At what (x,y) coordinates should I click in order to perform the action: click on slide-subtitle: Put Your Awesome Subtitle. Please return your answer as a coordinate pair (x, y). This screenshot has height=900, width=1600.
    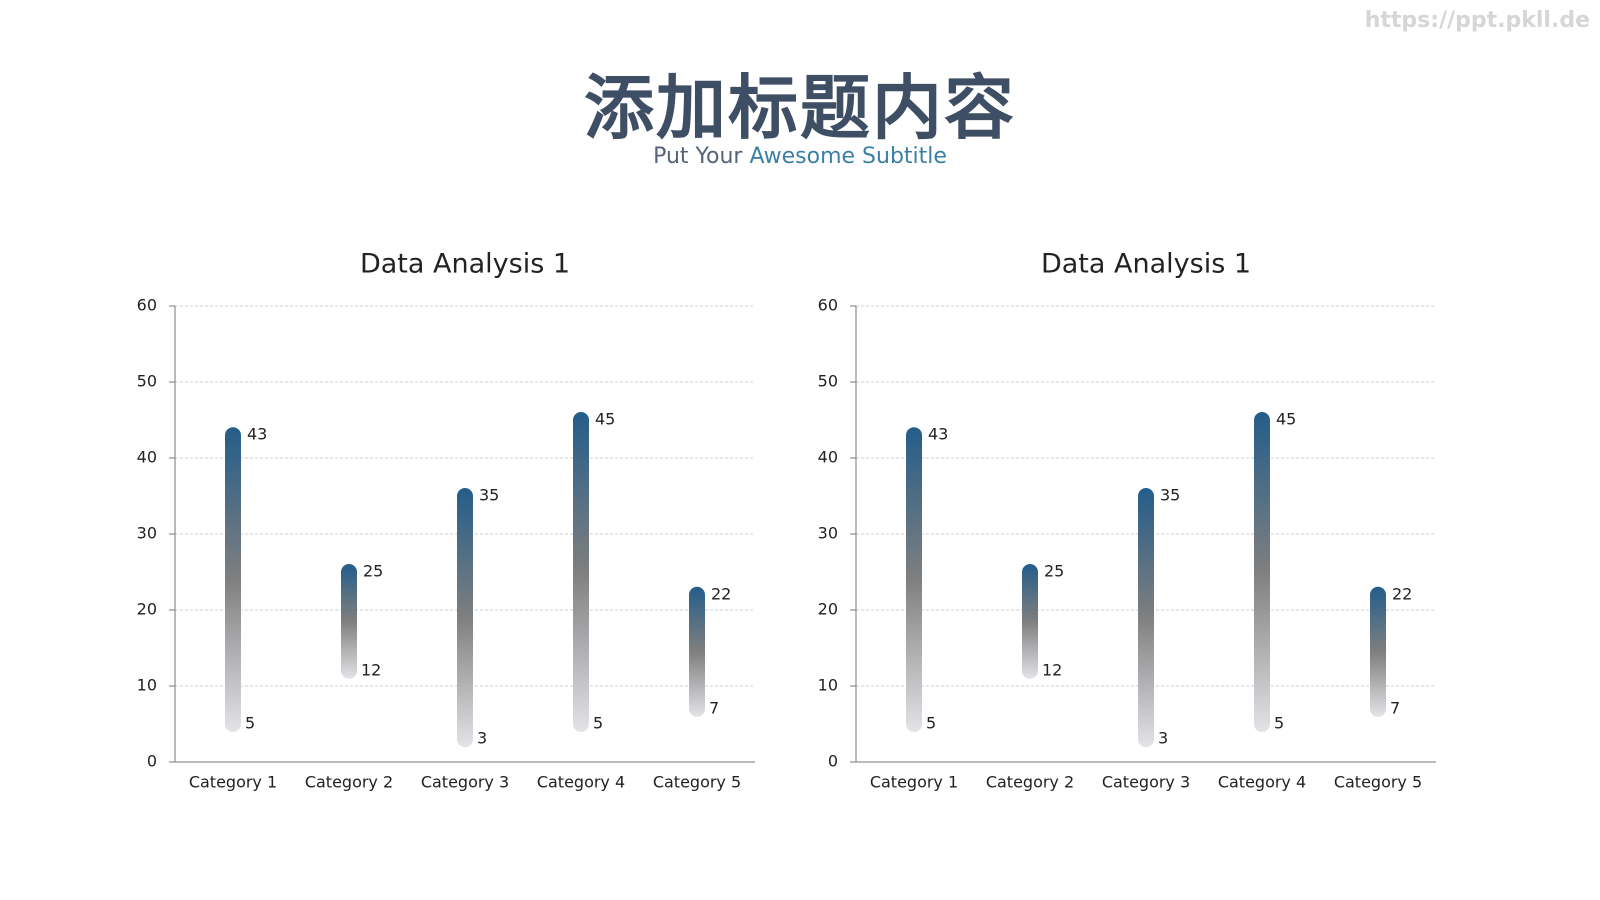
    Looking at the image, I should click on (800, 156).